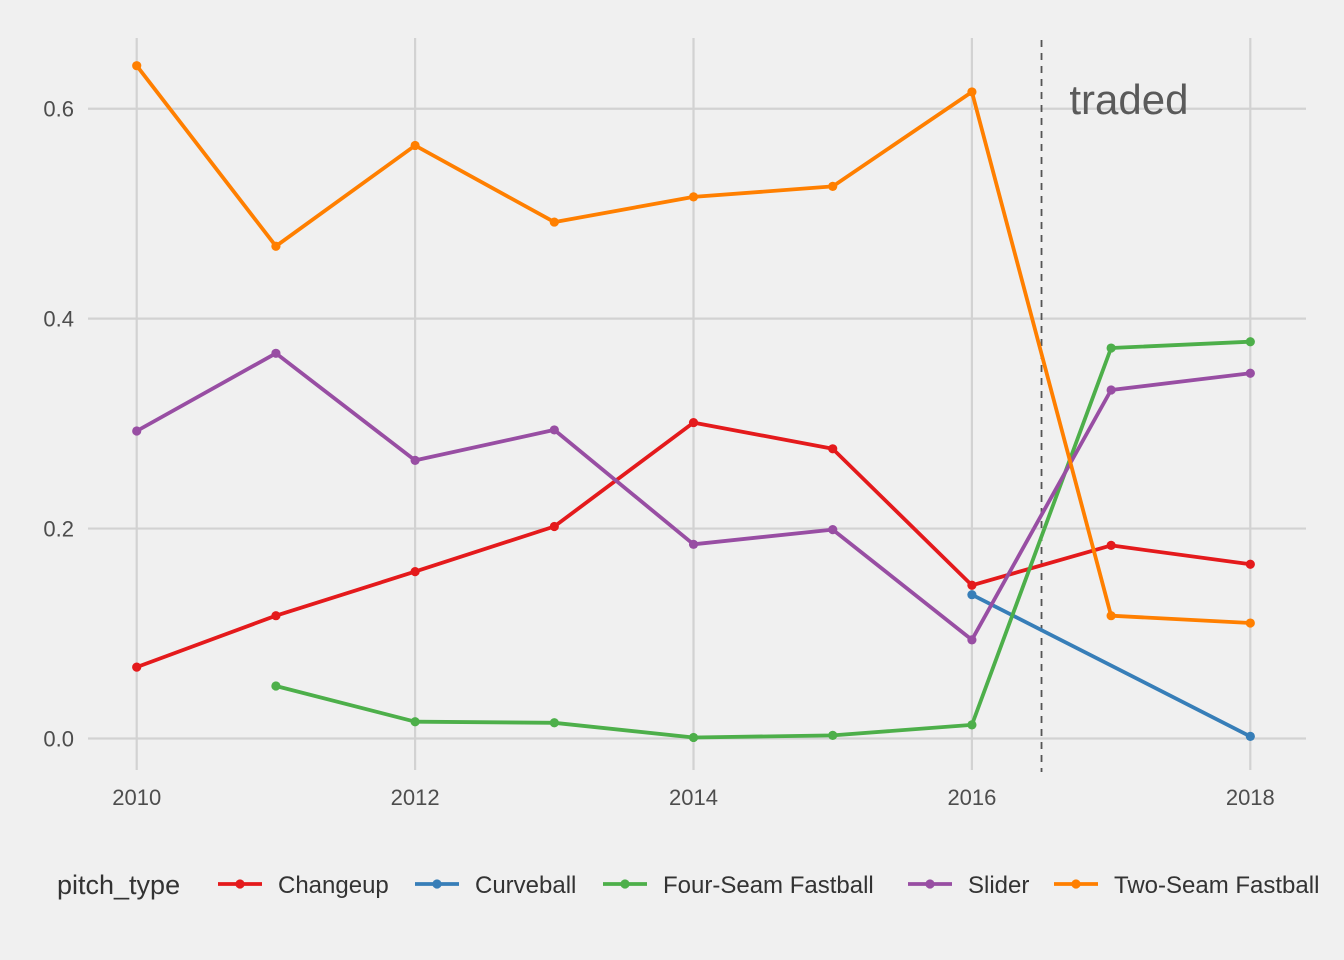  What do you see at coordinates (971, 797) in the screenshot?
I see `x-tick-label: 2016` at bounding box center [971, 797].